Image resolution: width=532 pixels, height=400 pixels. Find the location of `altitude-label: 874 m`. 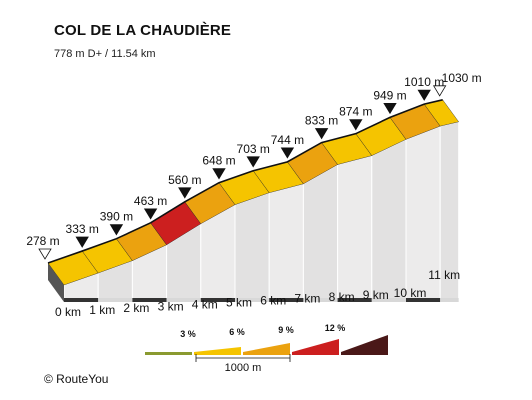

altitude-label: 874 m is located at coordinates (355, 112).